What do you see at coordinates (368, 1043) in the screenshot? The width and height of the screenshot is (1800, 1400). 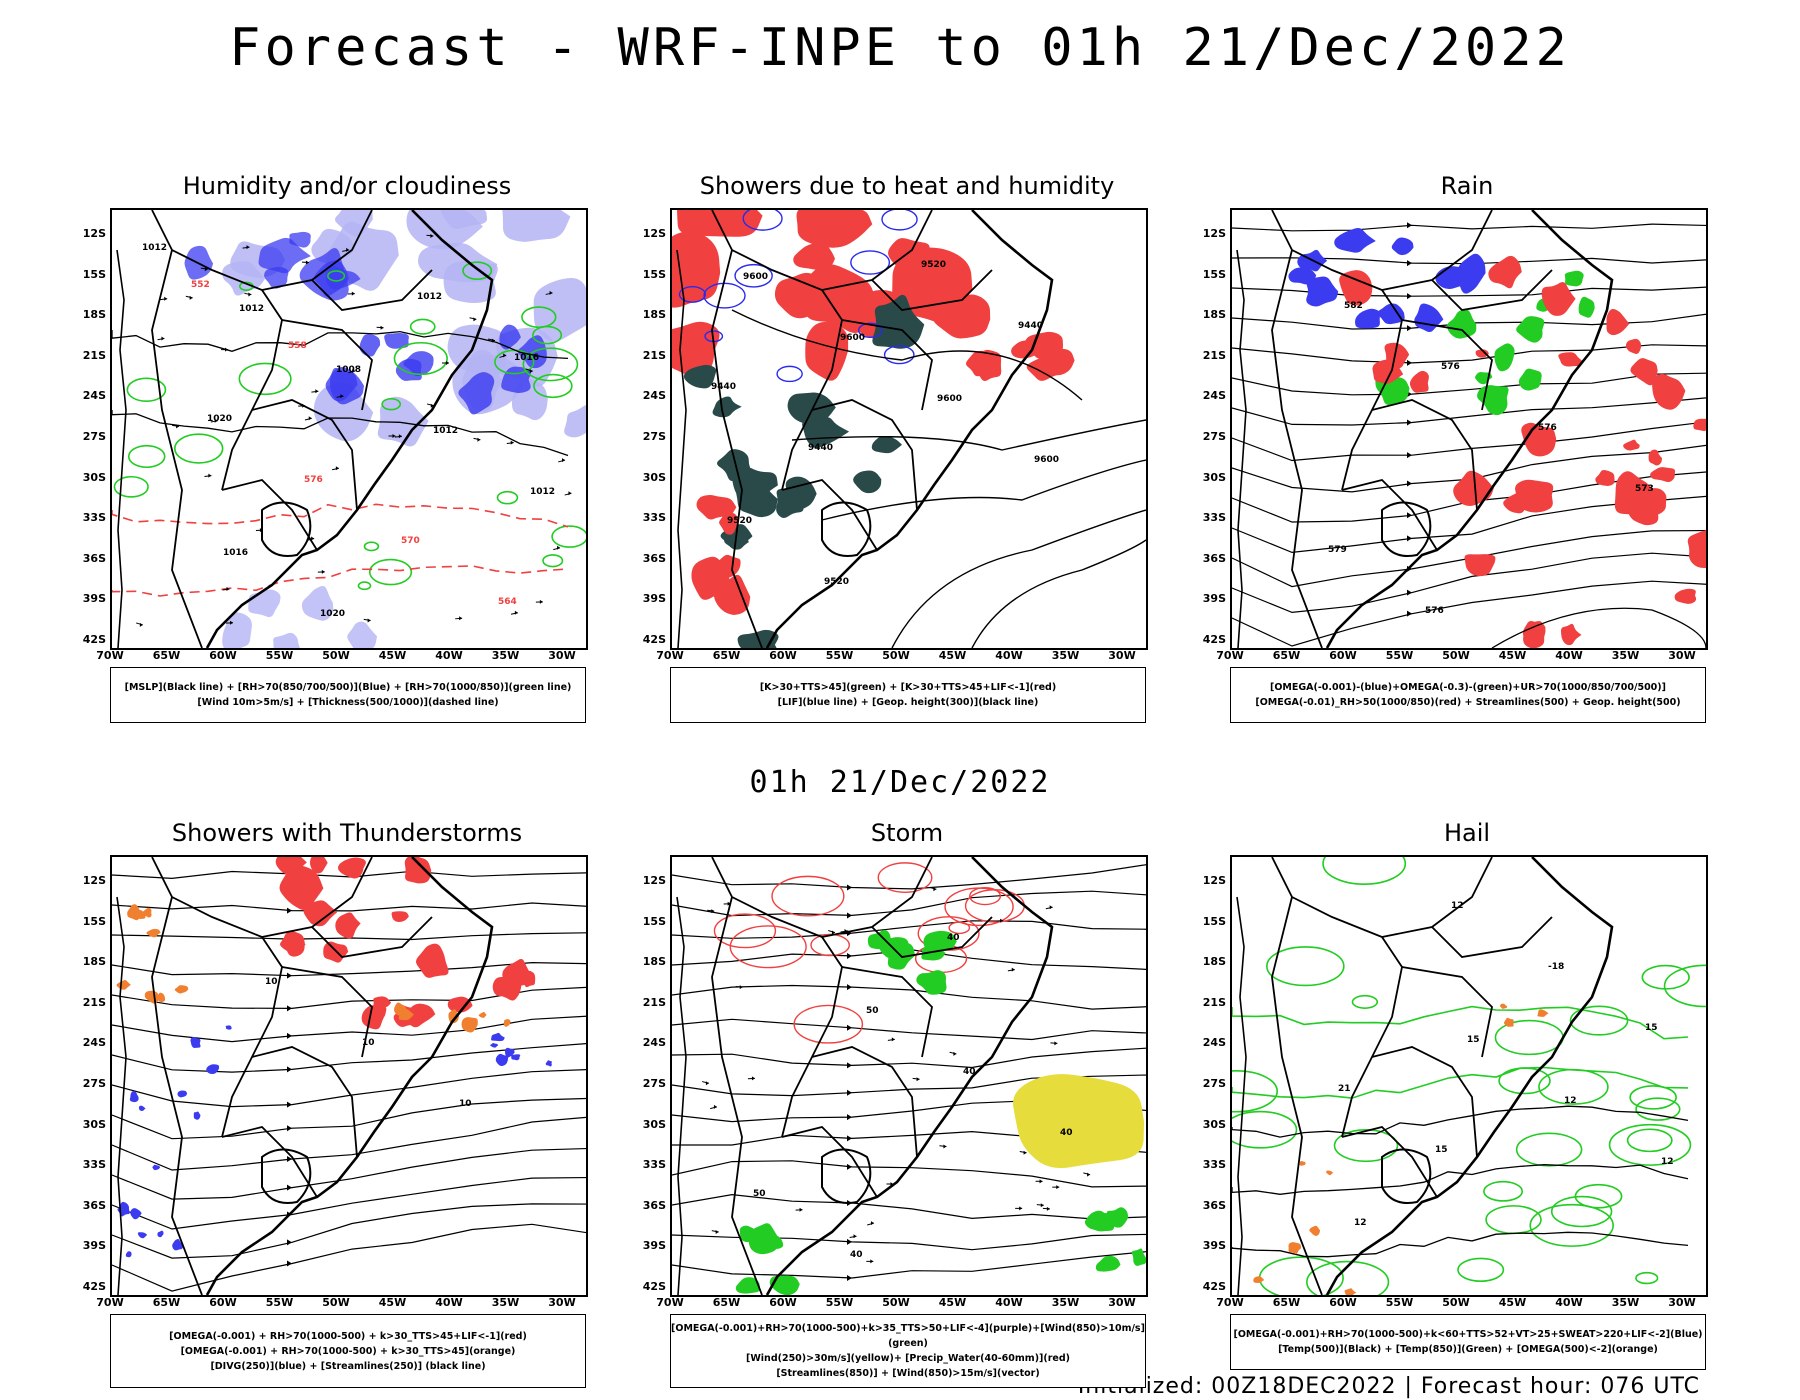 I see `contour-label: 10` at bounding box center [368, 1043].